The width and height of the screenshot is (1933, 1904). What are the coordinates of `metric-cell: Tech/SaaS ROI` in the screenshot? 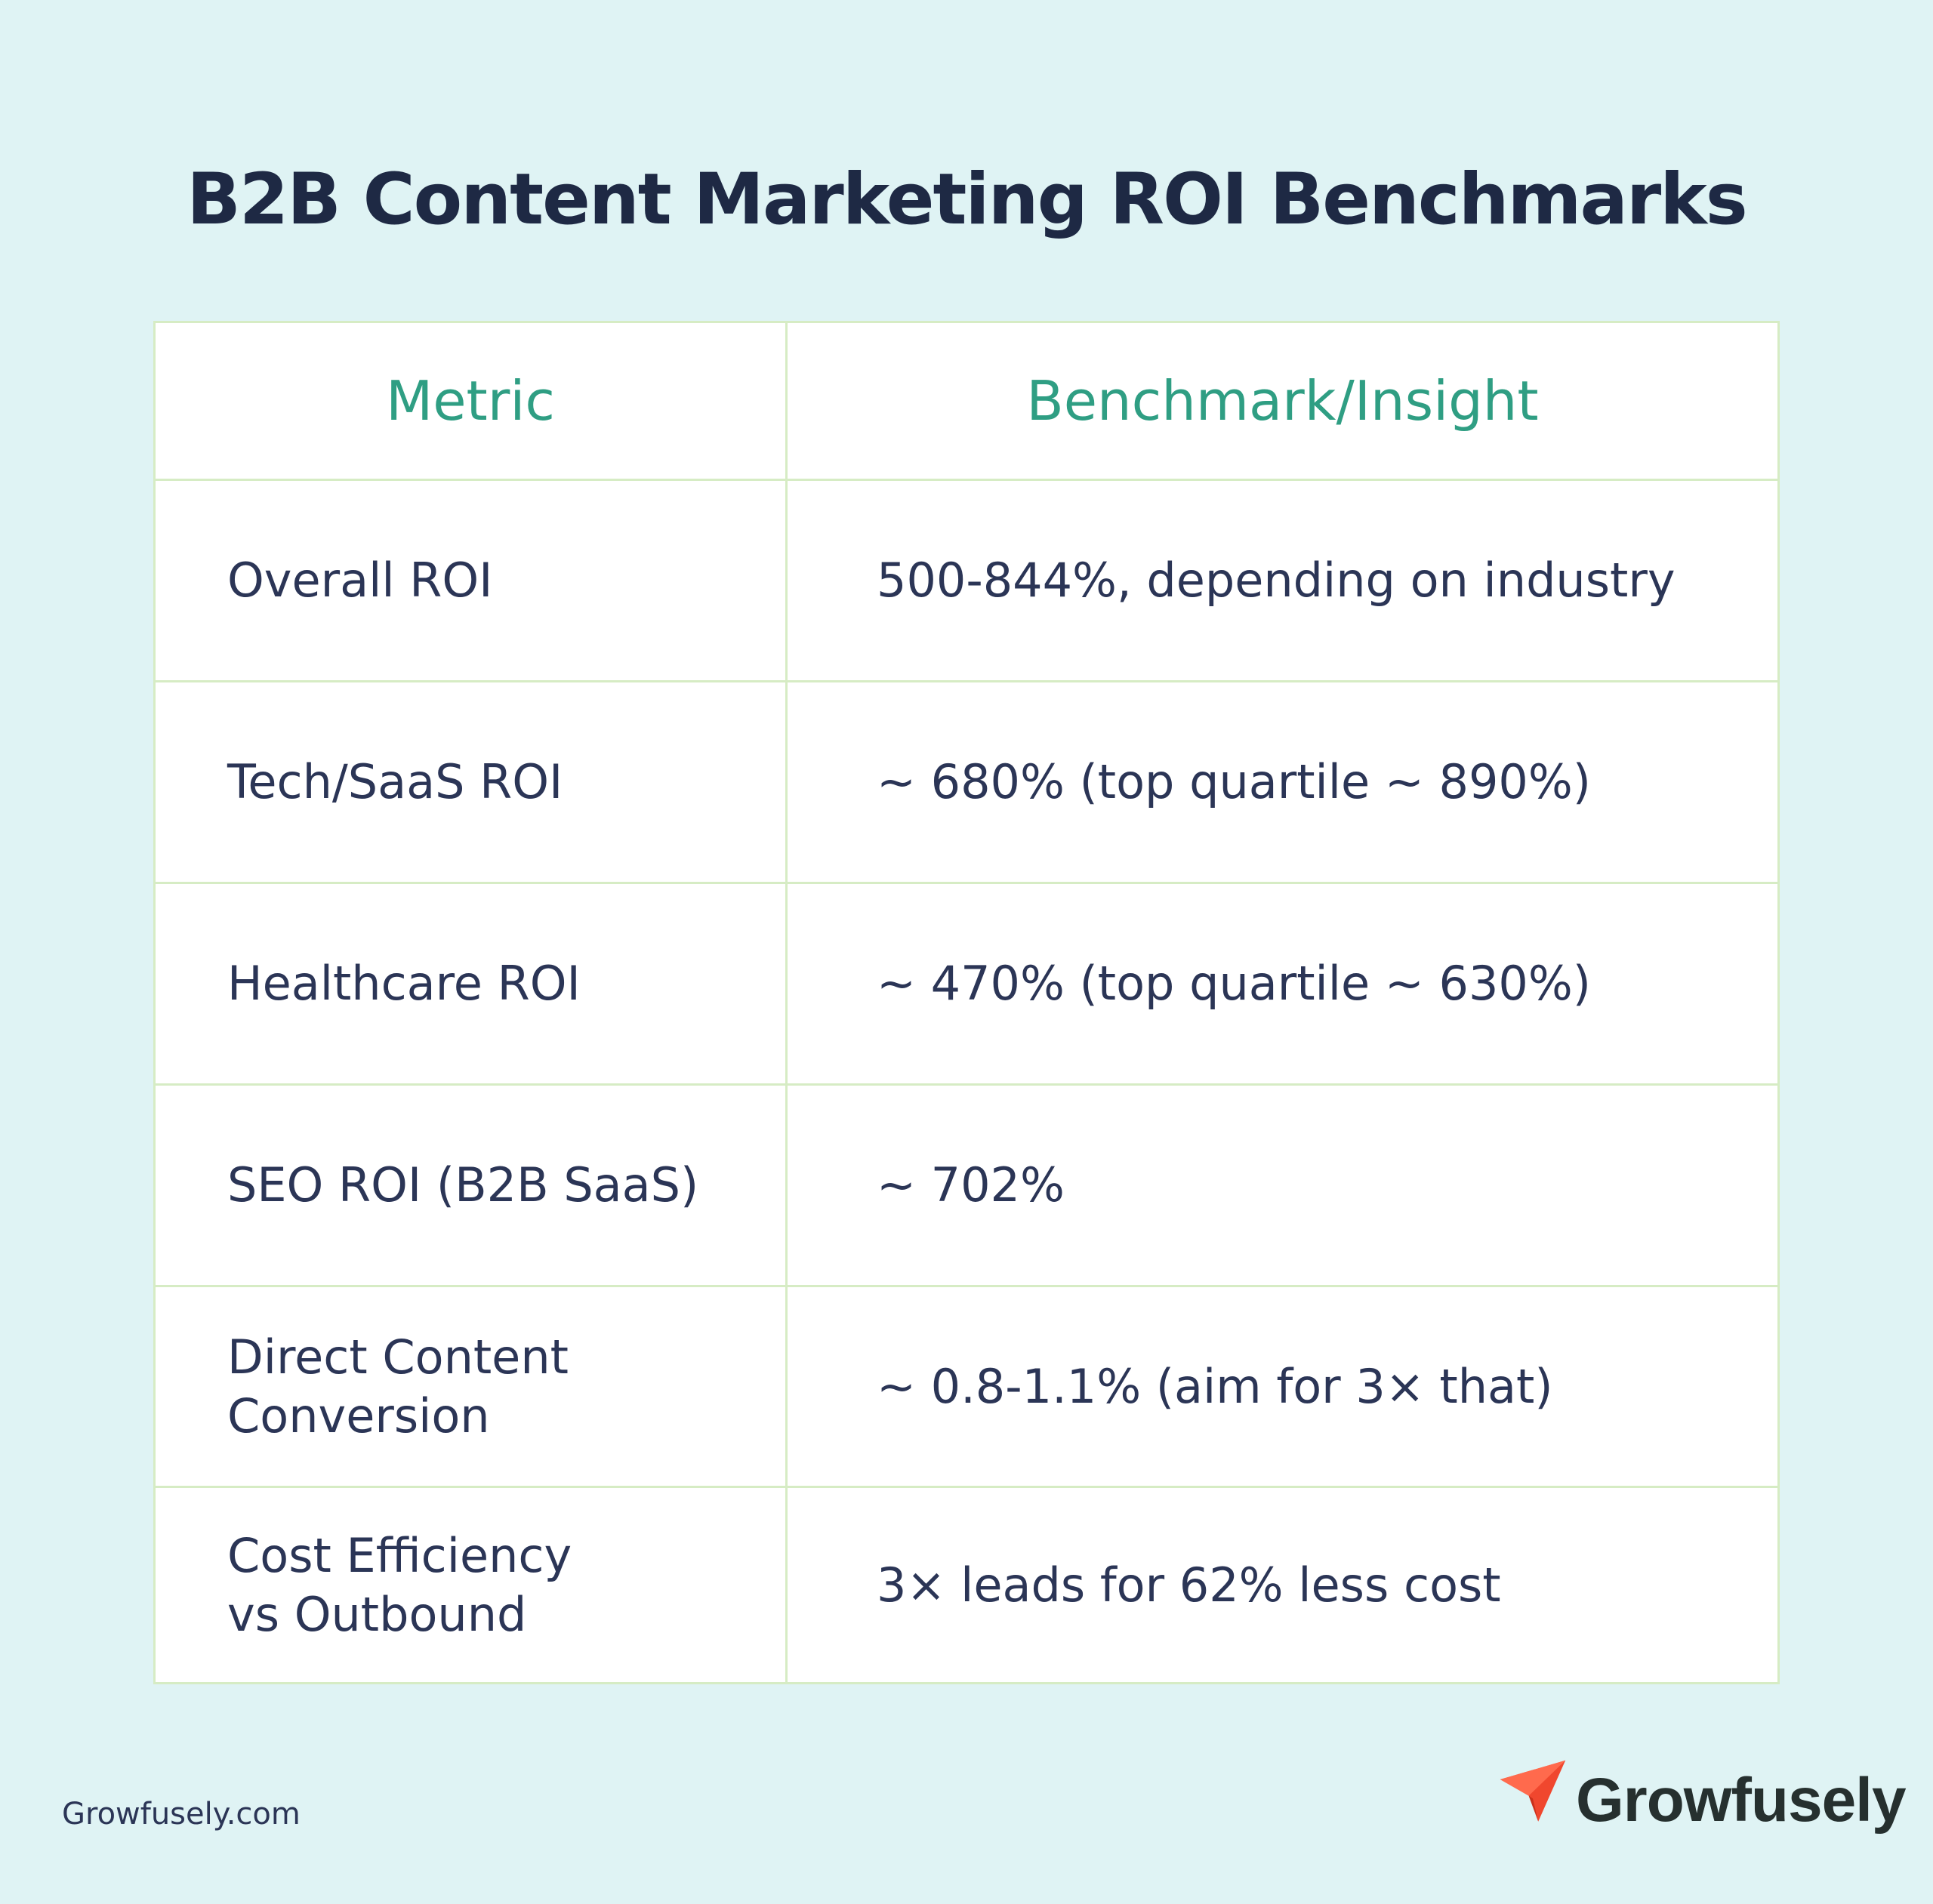 It's located at (471, 782).